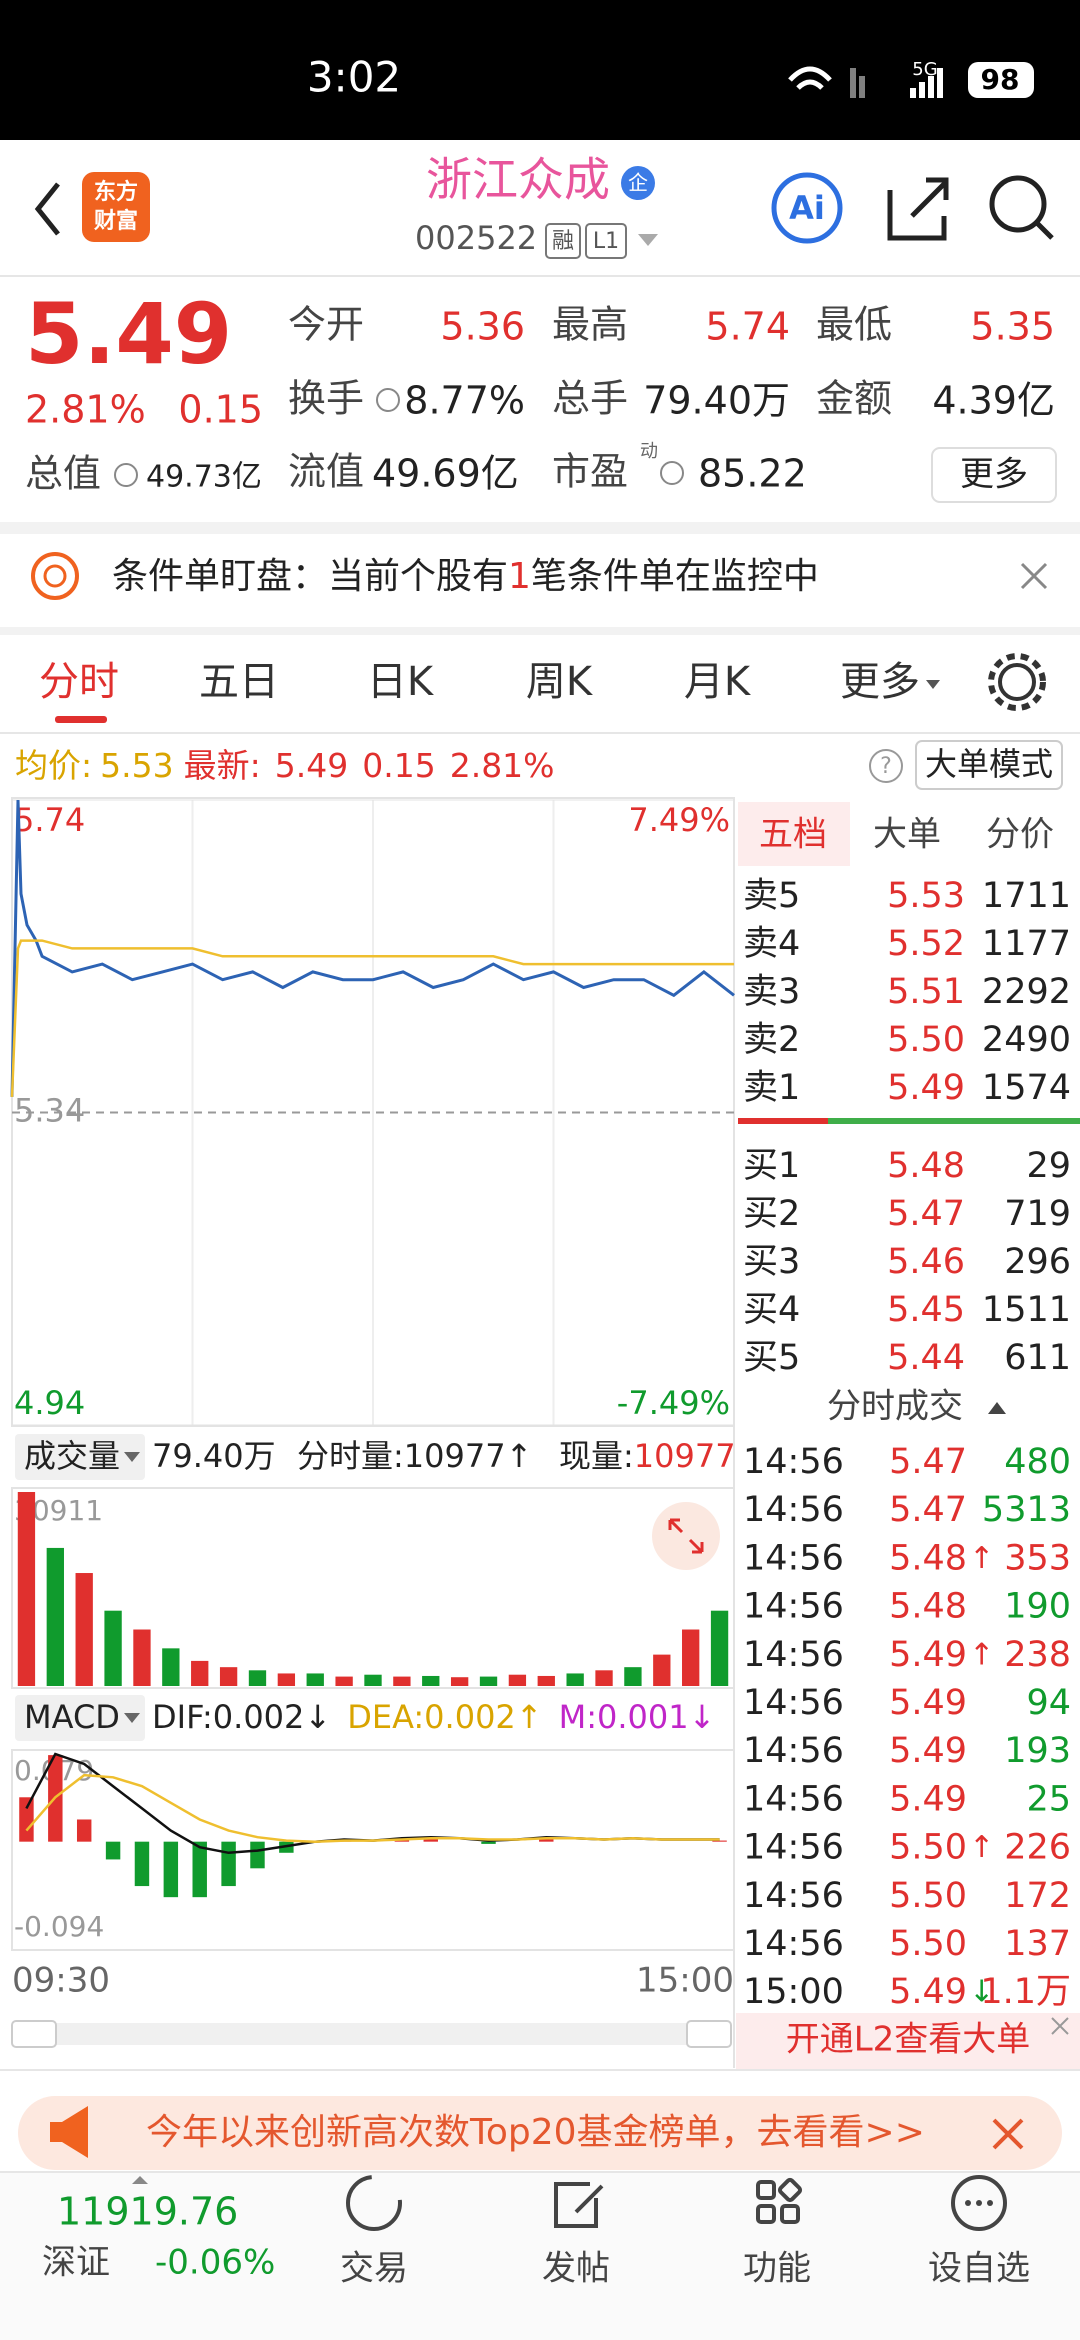  I want to click on expand-arrow, so click(140, 2180).